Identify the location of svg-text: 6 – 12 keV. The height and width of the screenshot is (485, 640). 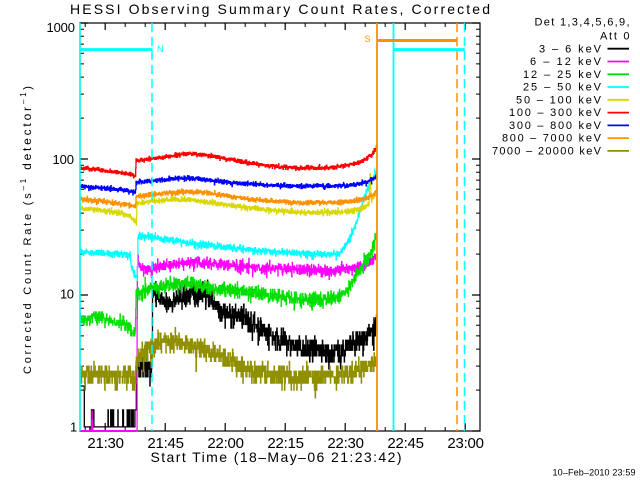
(566, 62).